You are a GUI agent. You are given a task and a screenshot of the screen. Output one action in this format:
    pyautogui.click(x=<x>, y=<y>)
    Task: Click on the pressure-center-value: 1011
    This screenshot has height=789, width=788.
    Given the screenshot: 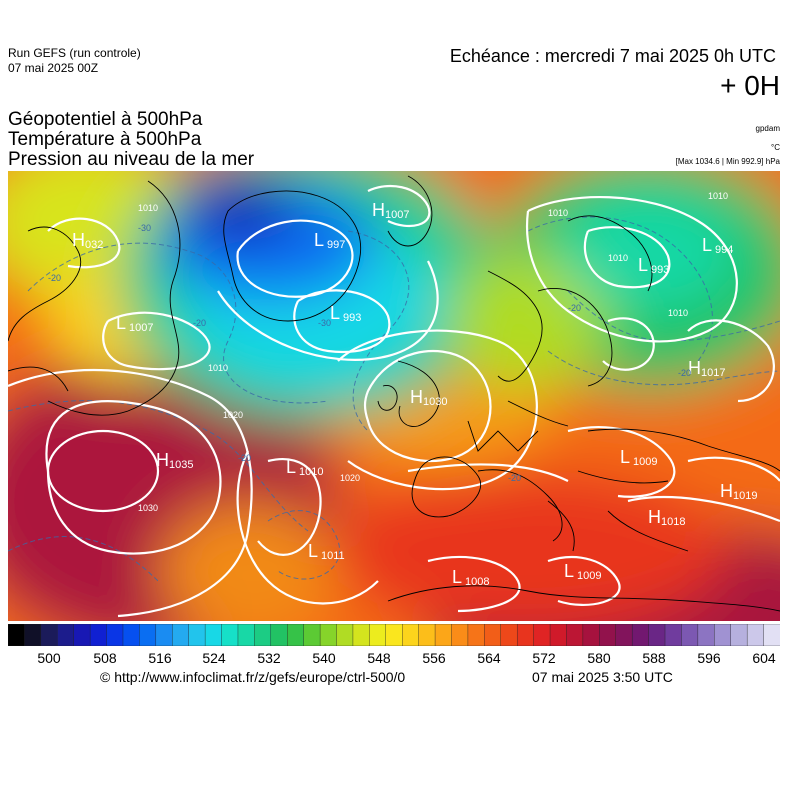 What is the action you would take?
    pyautogui.click(x=333, y=556)
    